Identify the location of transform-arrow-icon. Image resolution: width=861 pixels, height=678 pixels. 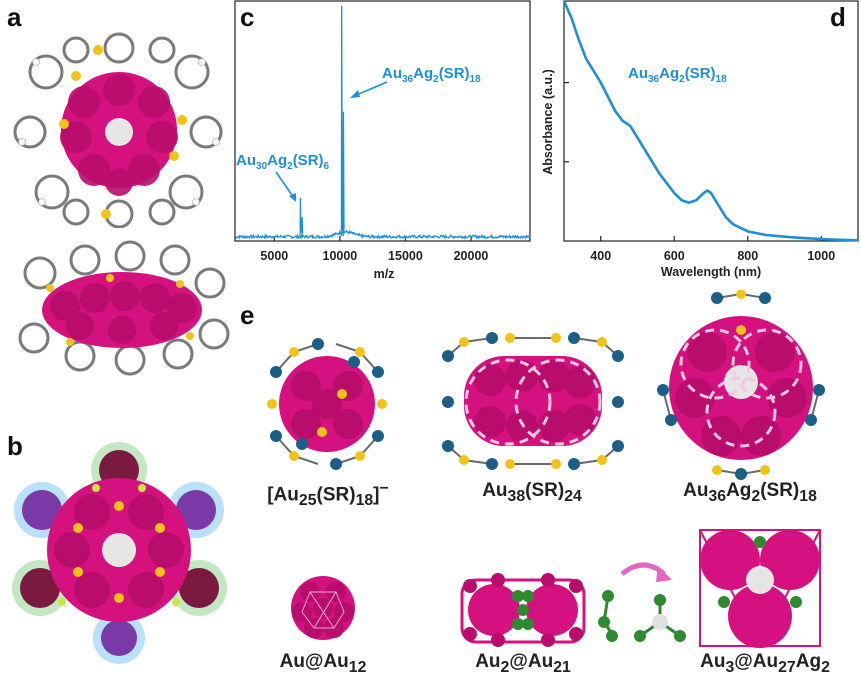
(642, 602).